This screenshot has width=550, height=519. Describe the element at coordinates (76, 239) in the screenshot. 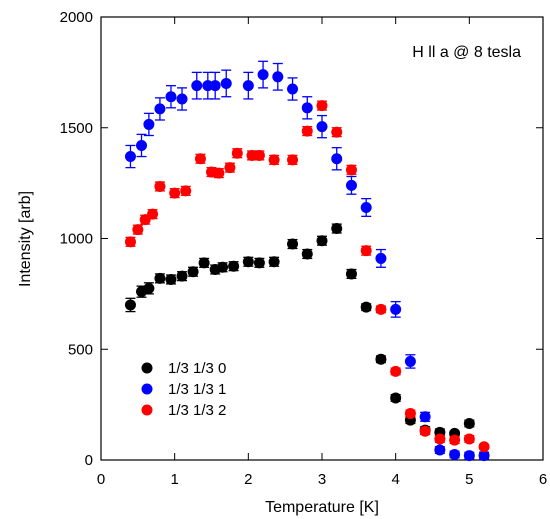

I see `y-tick-label: 1000` at that location.